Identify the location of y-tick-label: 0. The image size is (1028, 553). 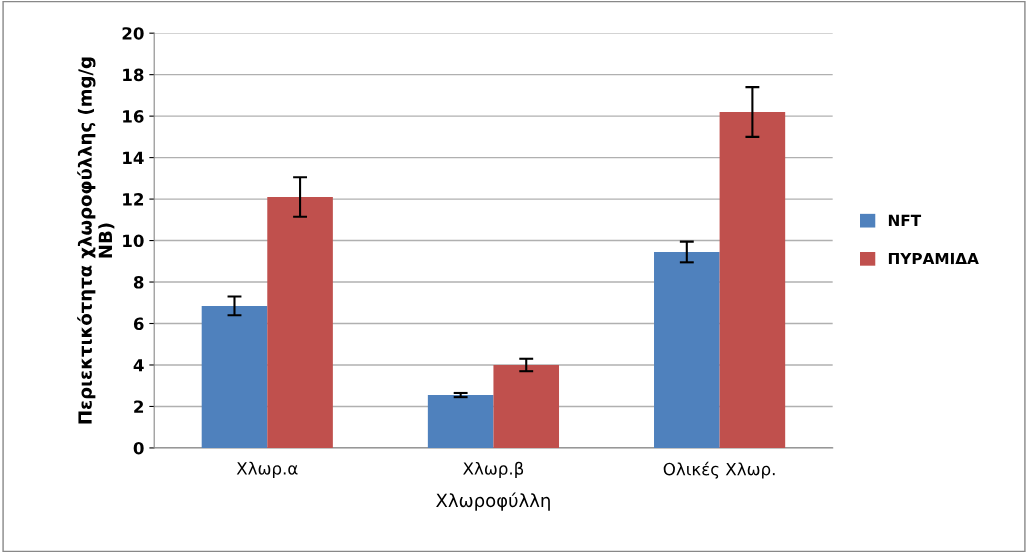
(138, 448).